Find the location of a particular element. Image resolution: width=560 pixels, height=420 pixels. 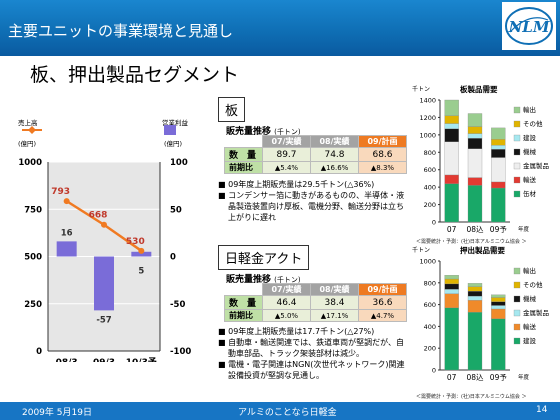

tick-label: 1400 is located at coordinates (427, 101).